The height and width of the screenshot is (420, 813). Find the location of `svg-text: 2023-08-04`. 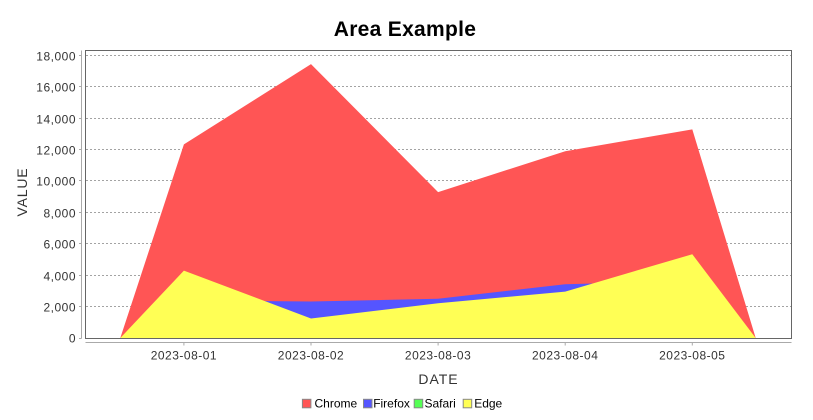

svg-text: 2023-08-04 is located at coordinates (565, 356).